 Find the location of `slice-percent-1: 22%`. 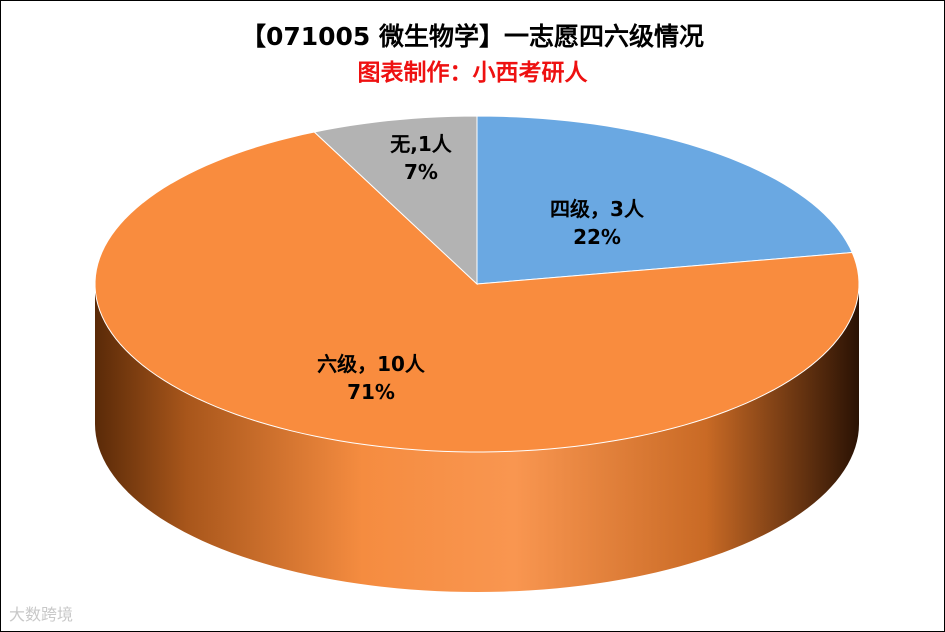

slice-percent-1: 22% is located at coordinates (597, 237).